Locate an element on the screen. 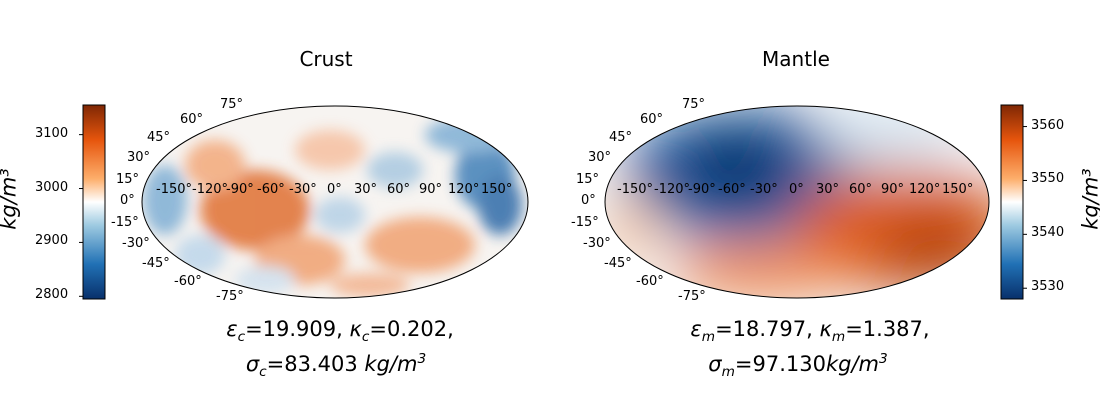 The height and width of the screenshot is (400, 1100). mantle-colorbar-tick: 3550 is located at coordinates (1048, 179).